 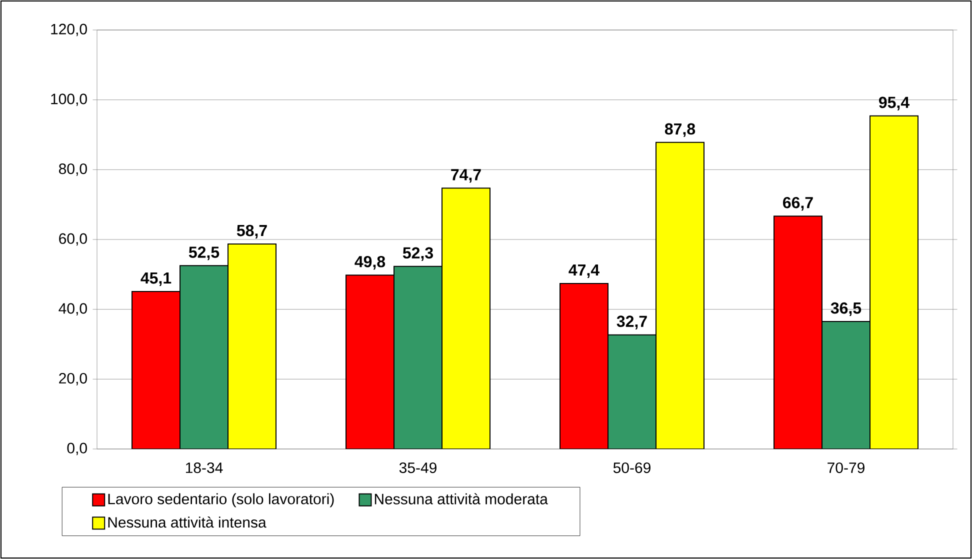 What do you see at coordinates (221, 500) in the screenshot?
I see `legend-label: Lavoro sedentario (solo lavoratori)` at bounding box center [221, 500].